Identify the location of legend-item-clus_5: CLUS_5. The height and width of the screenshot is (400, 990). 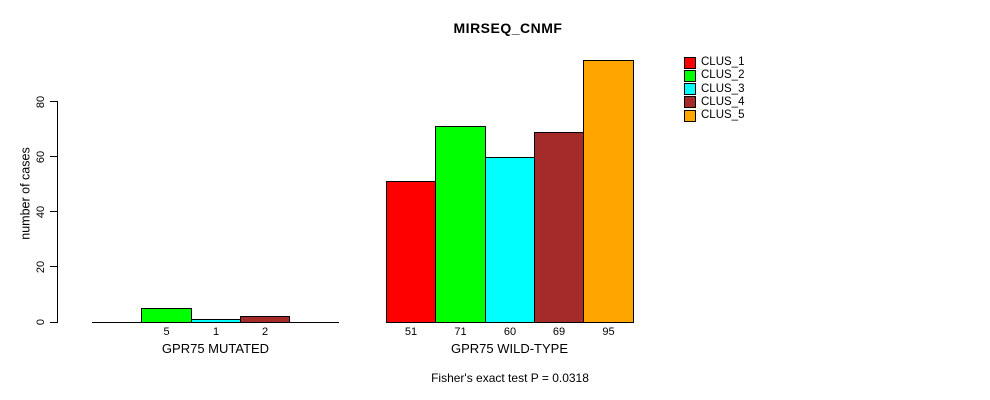
(714, 115).